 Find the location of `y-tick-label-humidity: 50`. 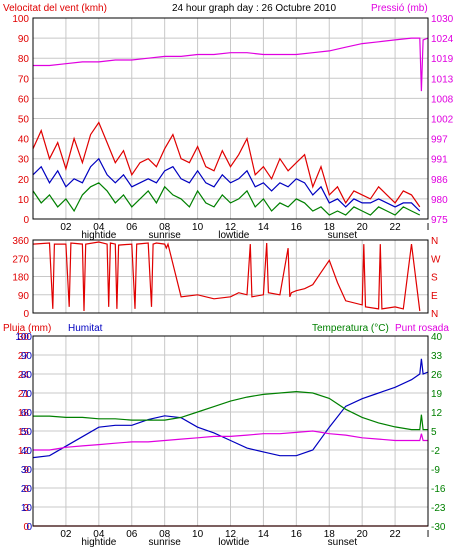

y-tick-label-humidity: 50 is located at coordinates (27, 432).